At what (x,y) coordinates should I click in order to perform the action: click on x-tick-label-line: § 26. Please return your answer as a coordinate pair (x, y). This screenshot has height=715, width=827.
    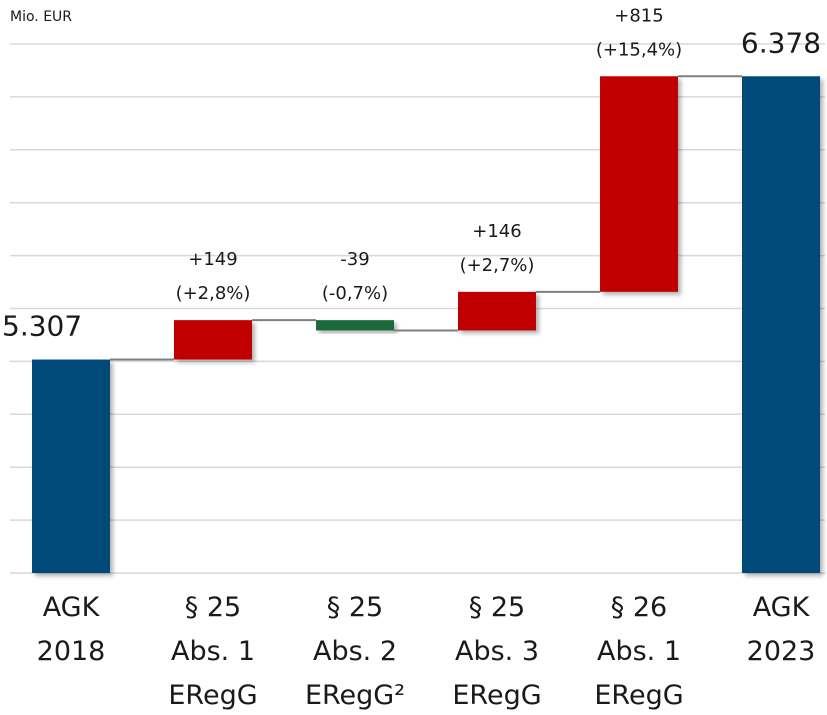
    Looking at the image, I should click on (639, 607).